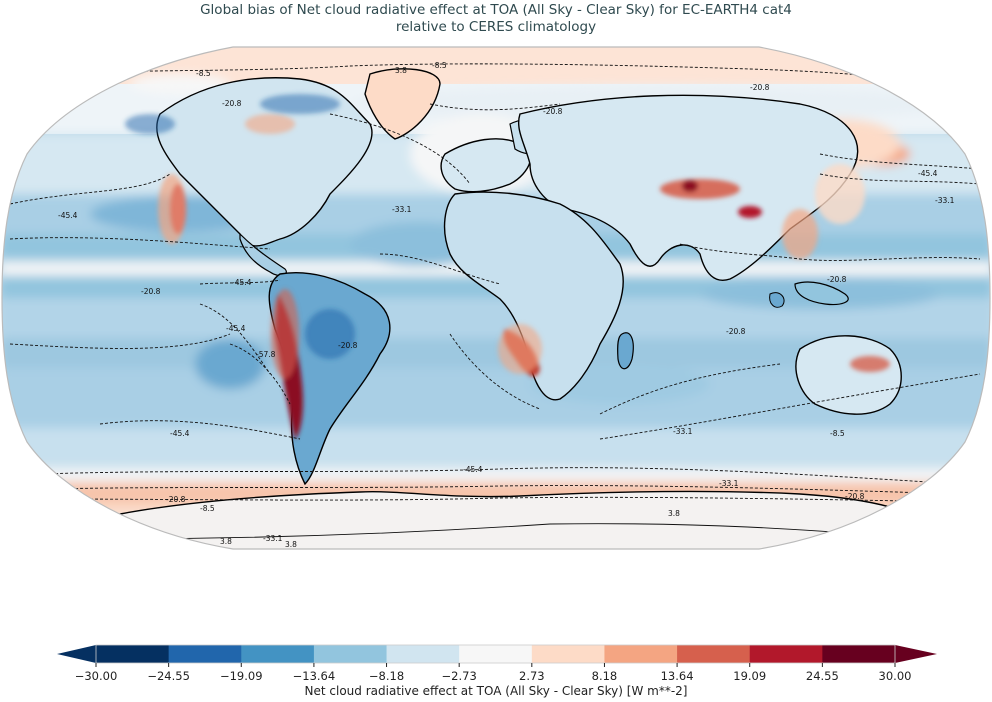 The height and width of the screenshot is (702, 992). I want to click on colorbar-tick-label: −2.73, so click(459, 676).